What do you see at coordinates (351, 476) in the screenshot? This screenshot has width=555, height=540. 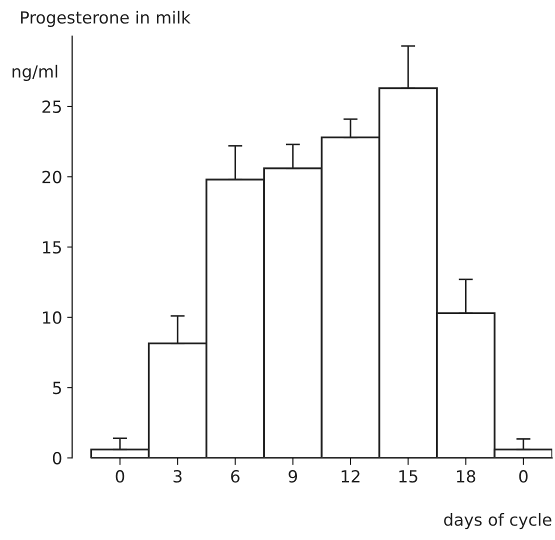 I see `x-tick-label: 12` at bounding box center [351, 476].